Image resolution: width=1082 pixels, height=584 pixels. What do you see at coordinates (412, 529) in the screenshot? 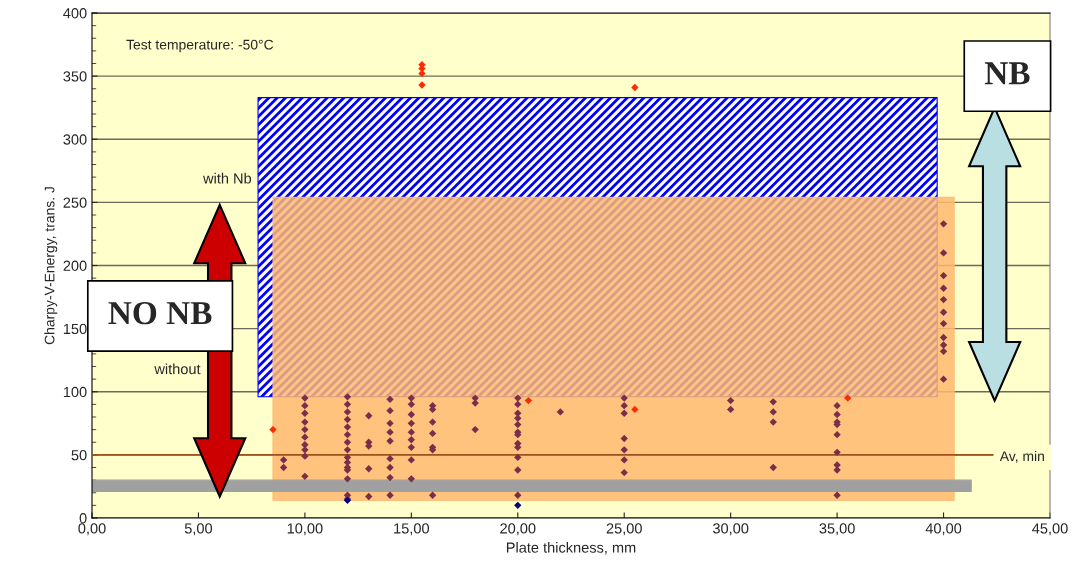
I see `x-tick-label: 15,00` at bounding box center [412, 529].